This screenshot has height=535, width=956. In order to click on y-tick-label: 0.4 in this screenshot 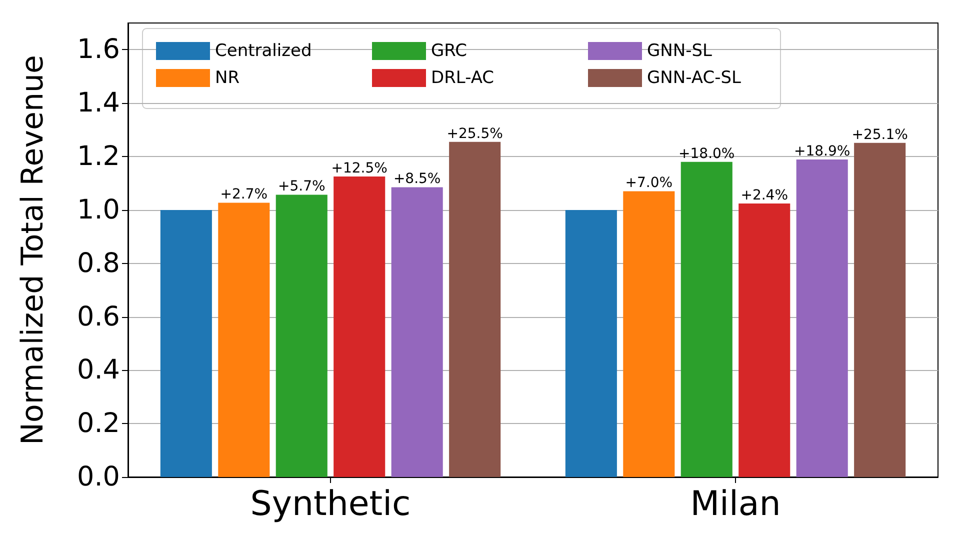, I will do `click(98, 370)`.